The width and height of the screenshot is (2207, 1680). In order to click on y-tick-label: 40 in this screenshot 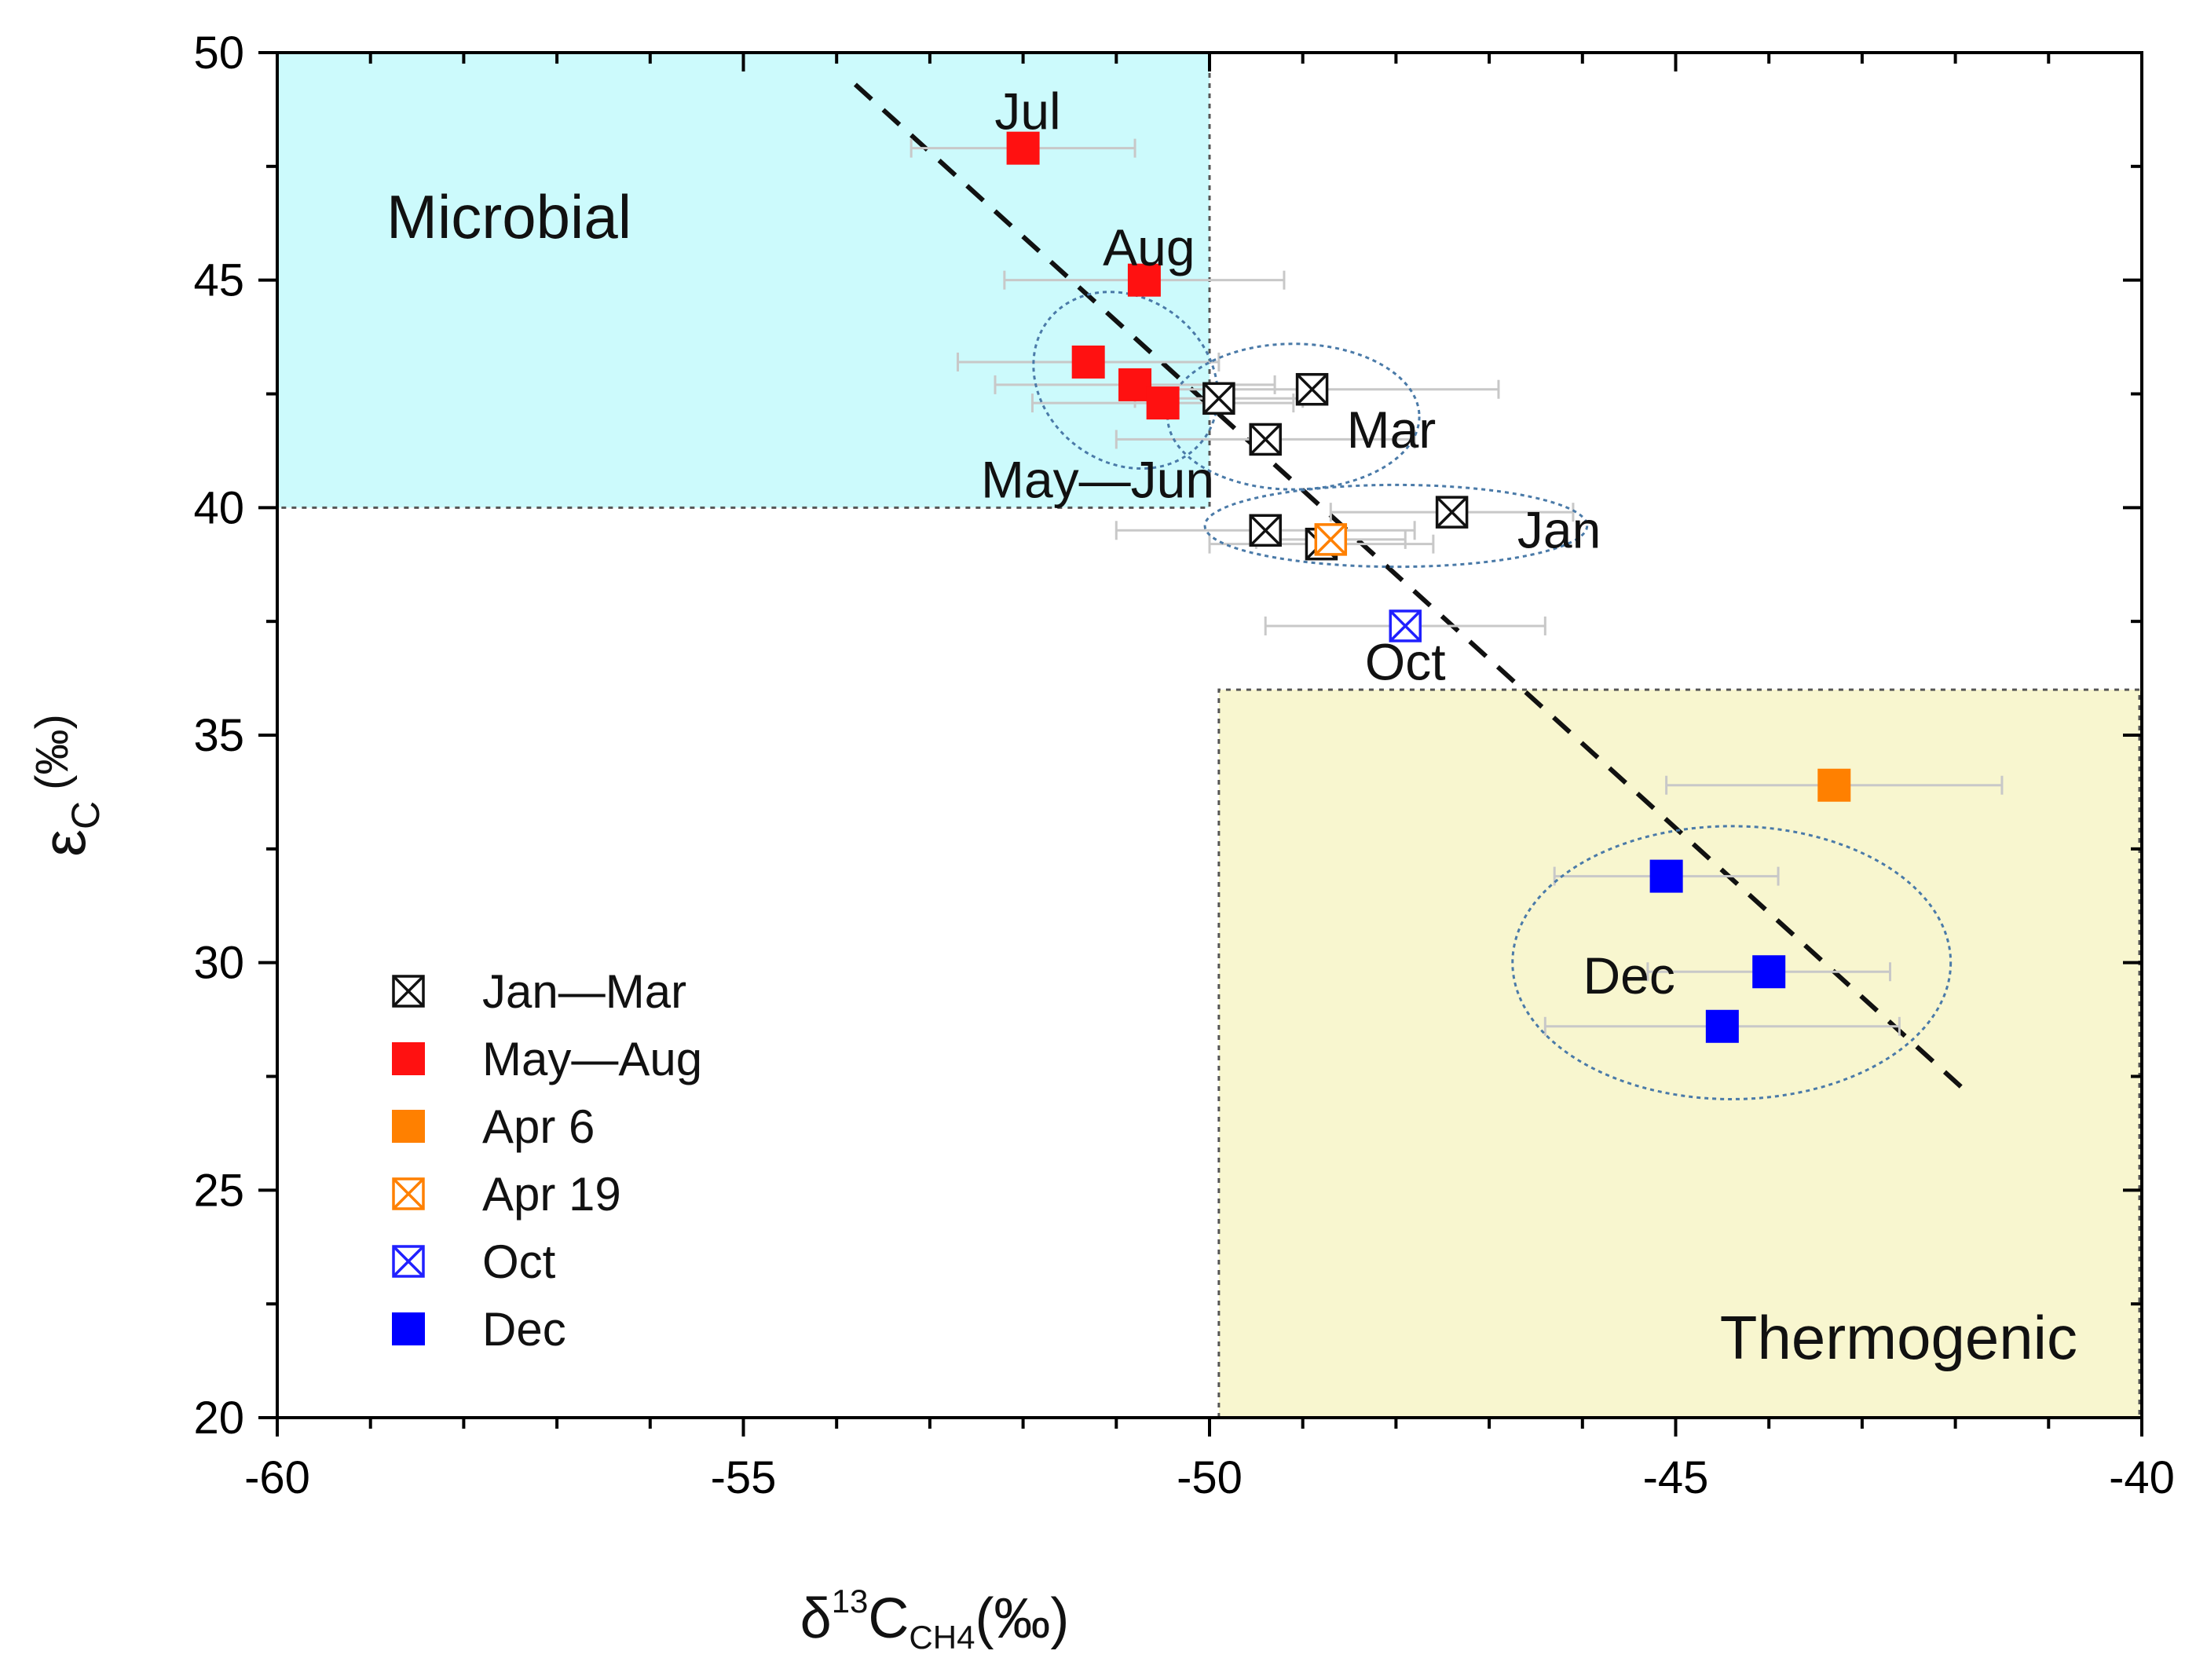, I will do `click(218, 507)`.